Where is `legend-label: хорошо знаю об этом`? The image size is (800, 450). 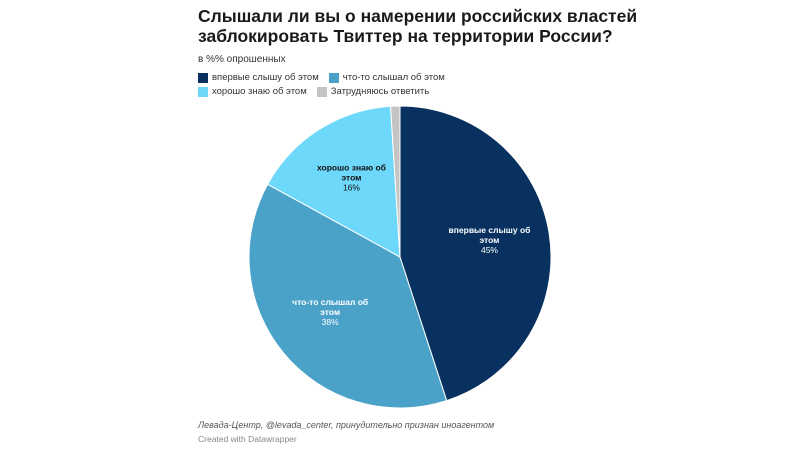 legend-label: хорошо знаю об этом is located at coordinates (259, 91).